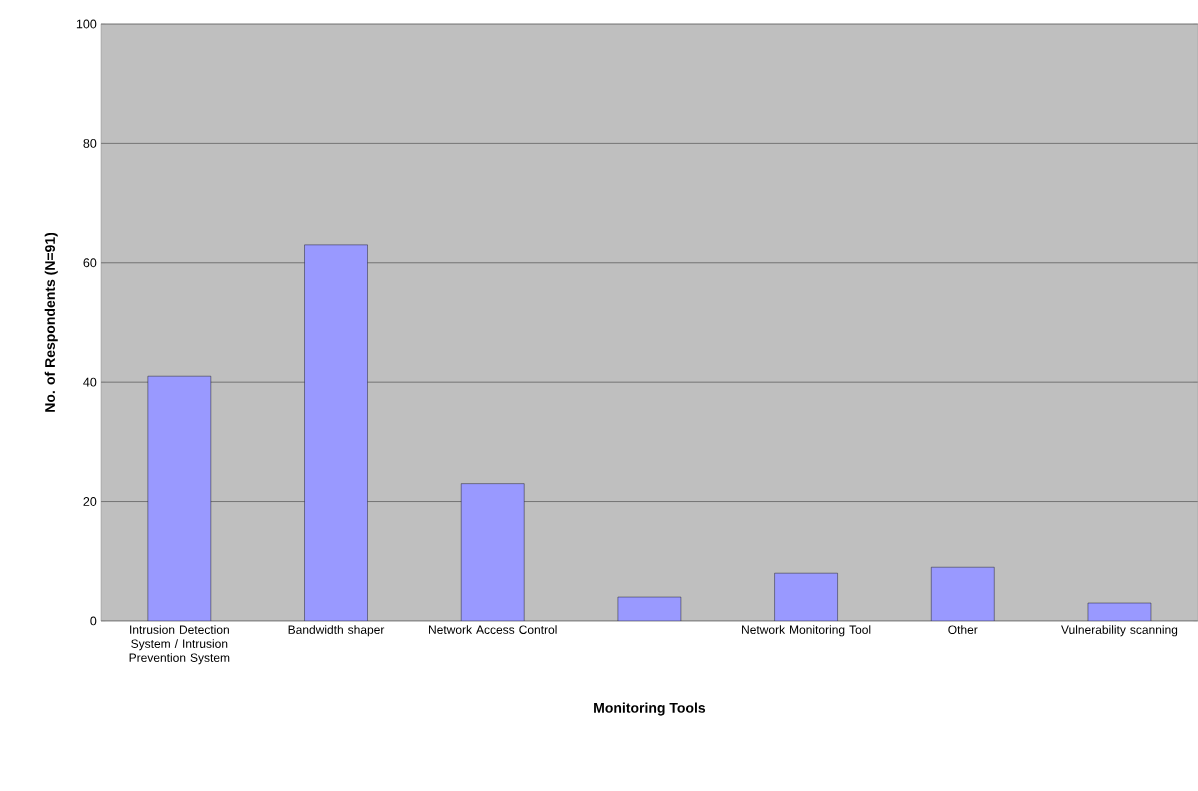 This screenshot has width=1198, height=791. Describe the element at coordinates (650, 709) in the screenshot. I see `x-axis-title: Monitoring Tools` at that location.